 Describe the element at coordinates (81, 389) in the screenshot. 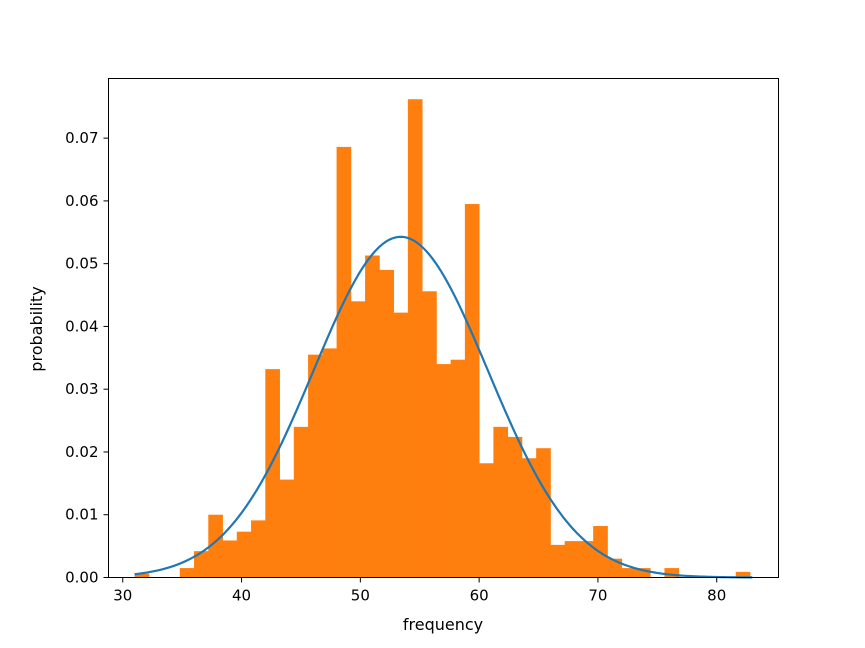

I see `y-tick-label: 0.03` at that location.